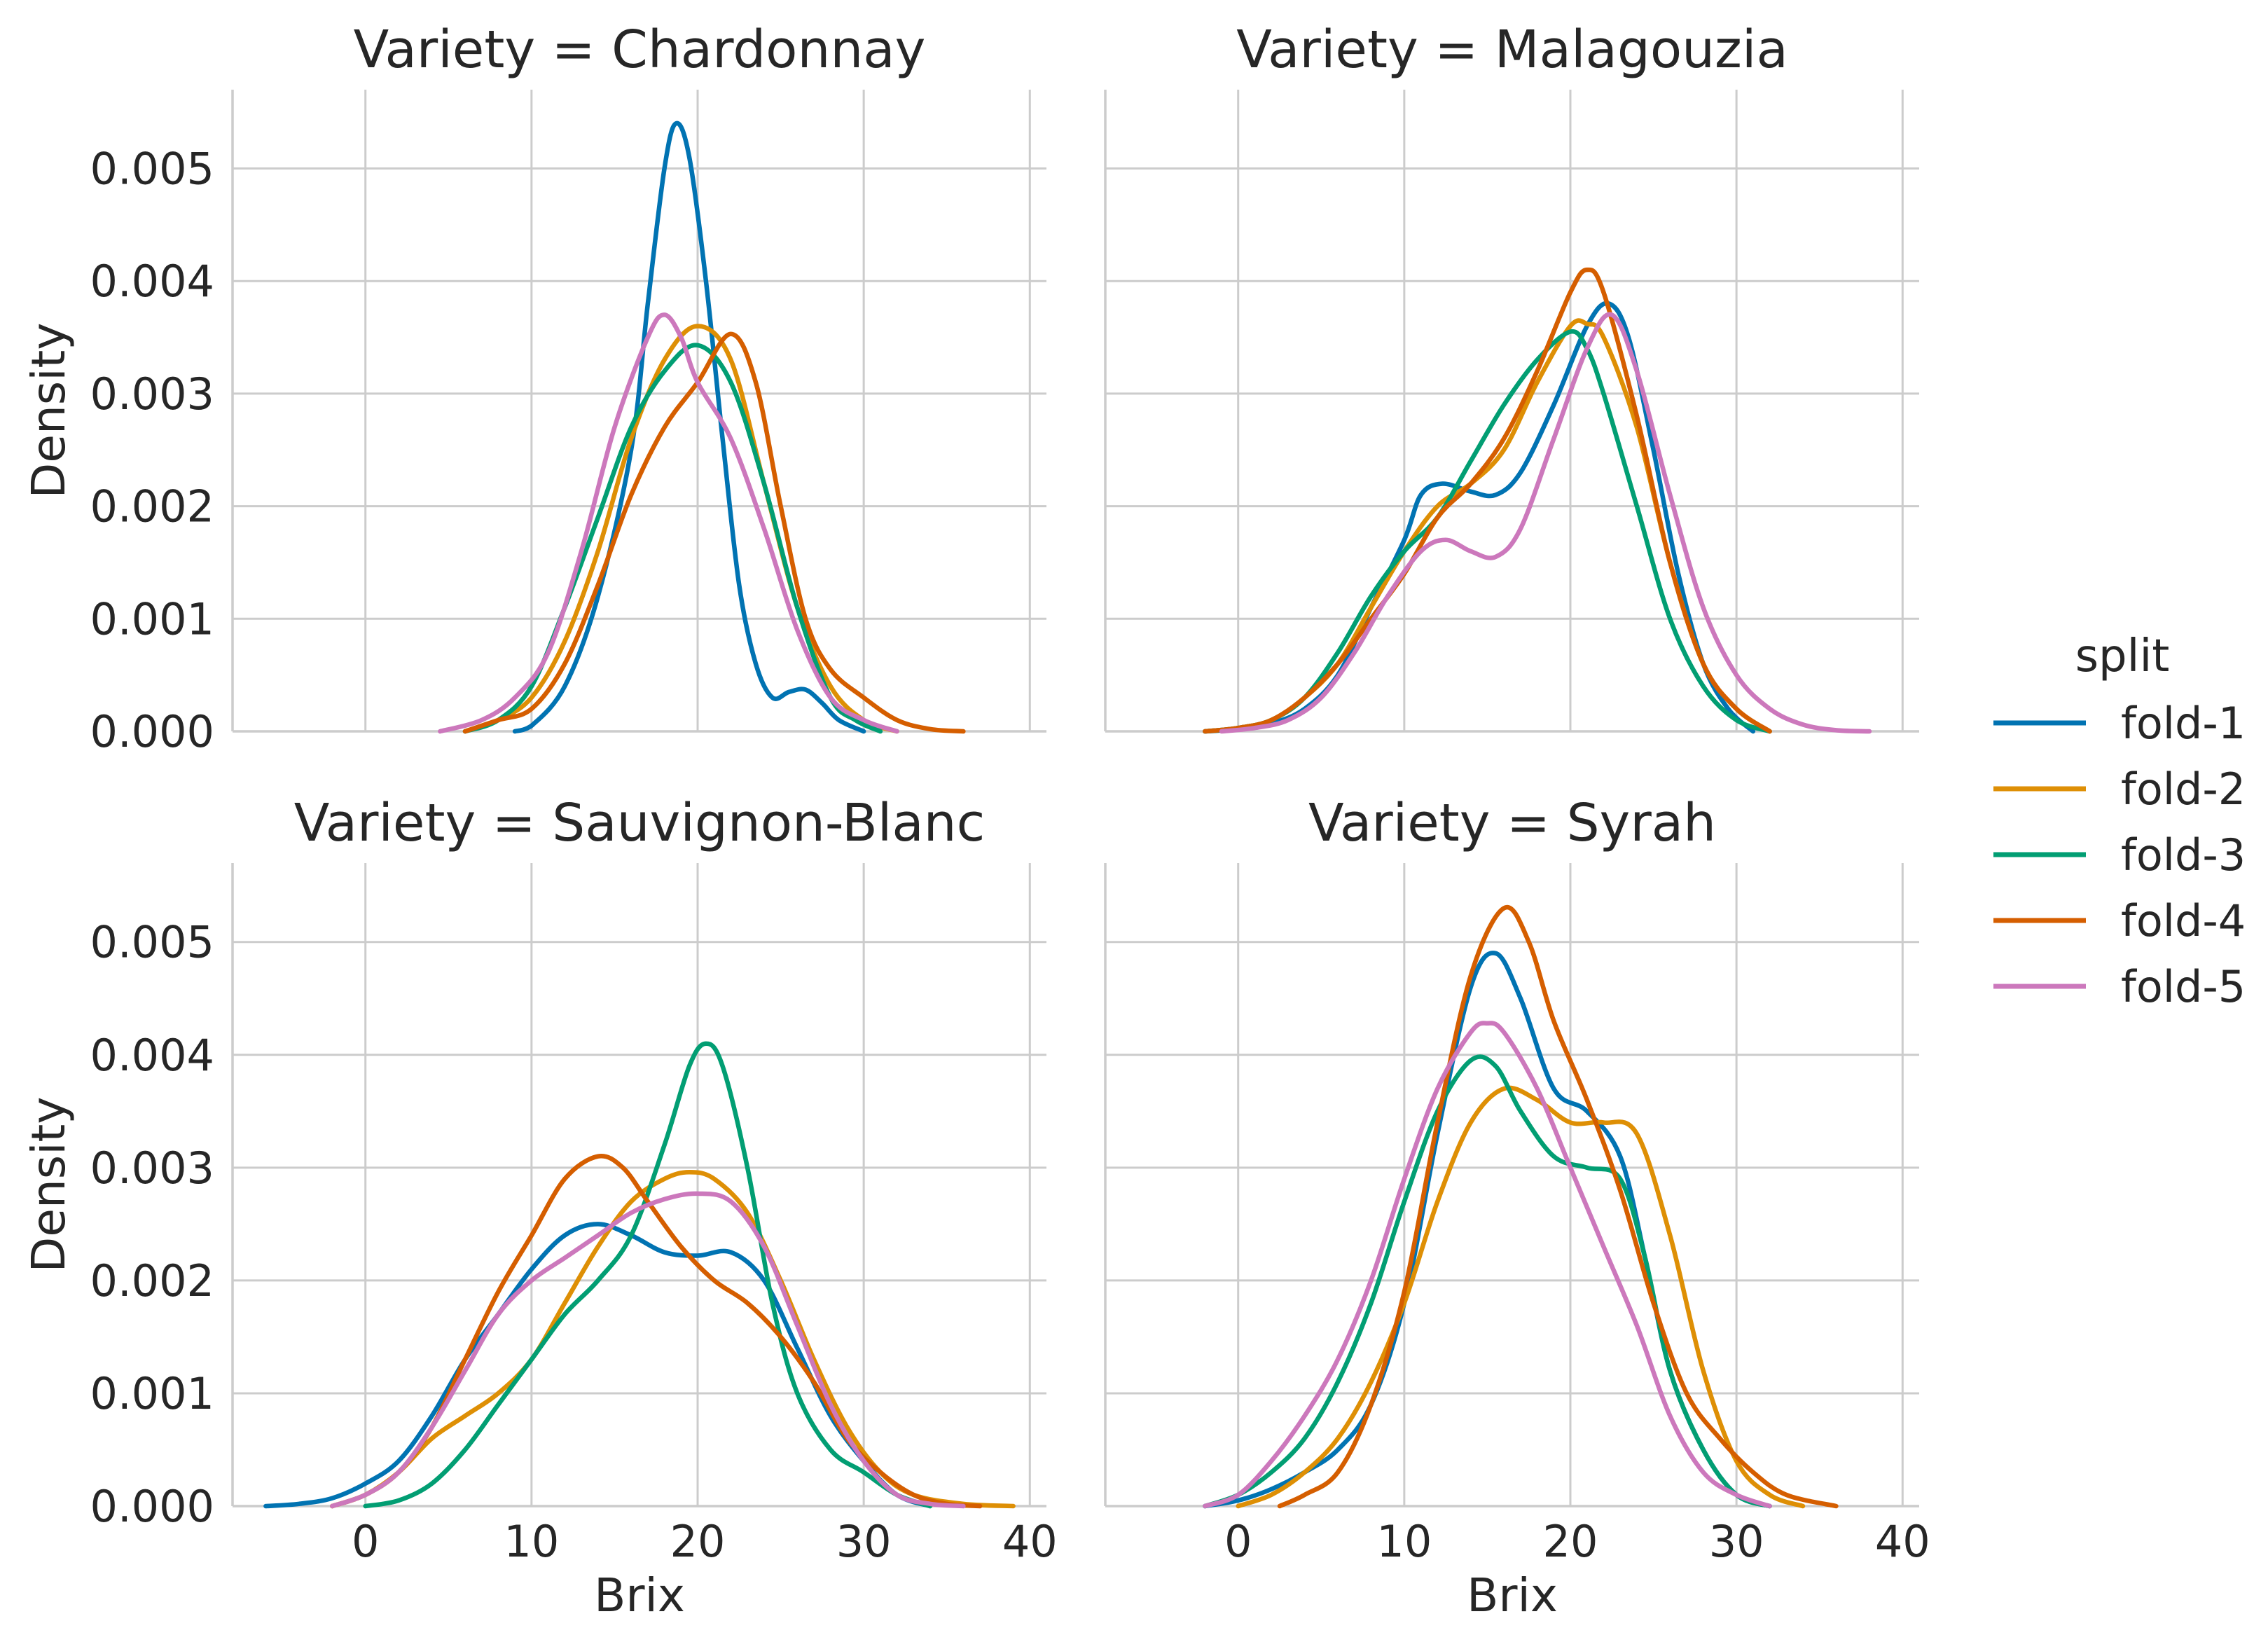 The width and height of the screenshot is (2268, 1628). Describe the element at coordinates (640, 823) in the screenshot. I see `panel-title: Variety = Sauvignon-Blanc` at that location.